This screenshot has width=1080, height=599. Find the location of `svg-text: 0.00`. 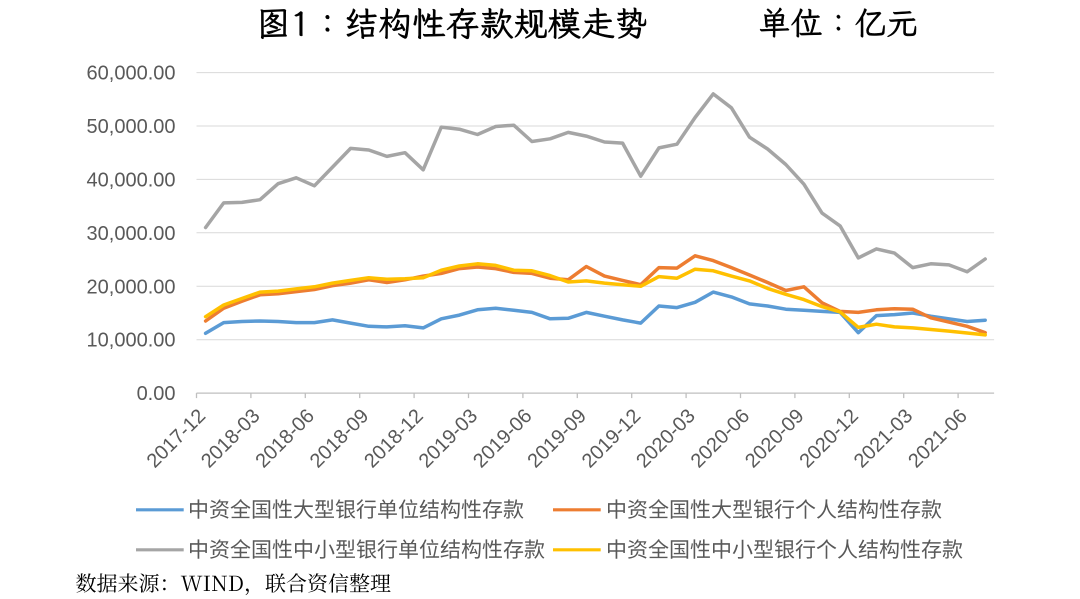

svg-text: 0.00 is located at coordinates (156, 394).